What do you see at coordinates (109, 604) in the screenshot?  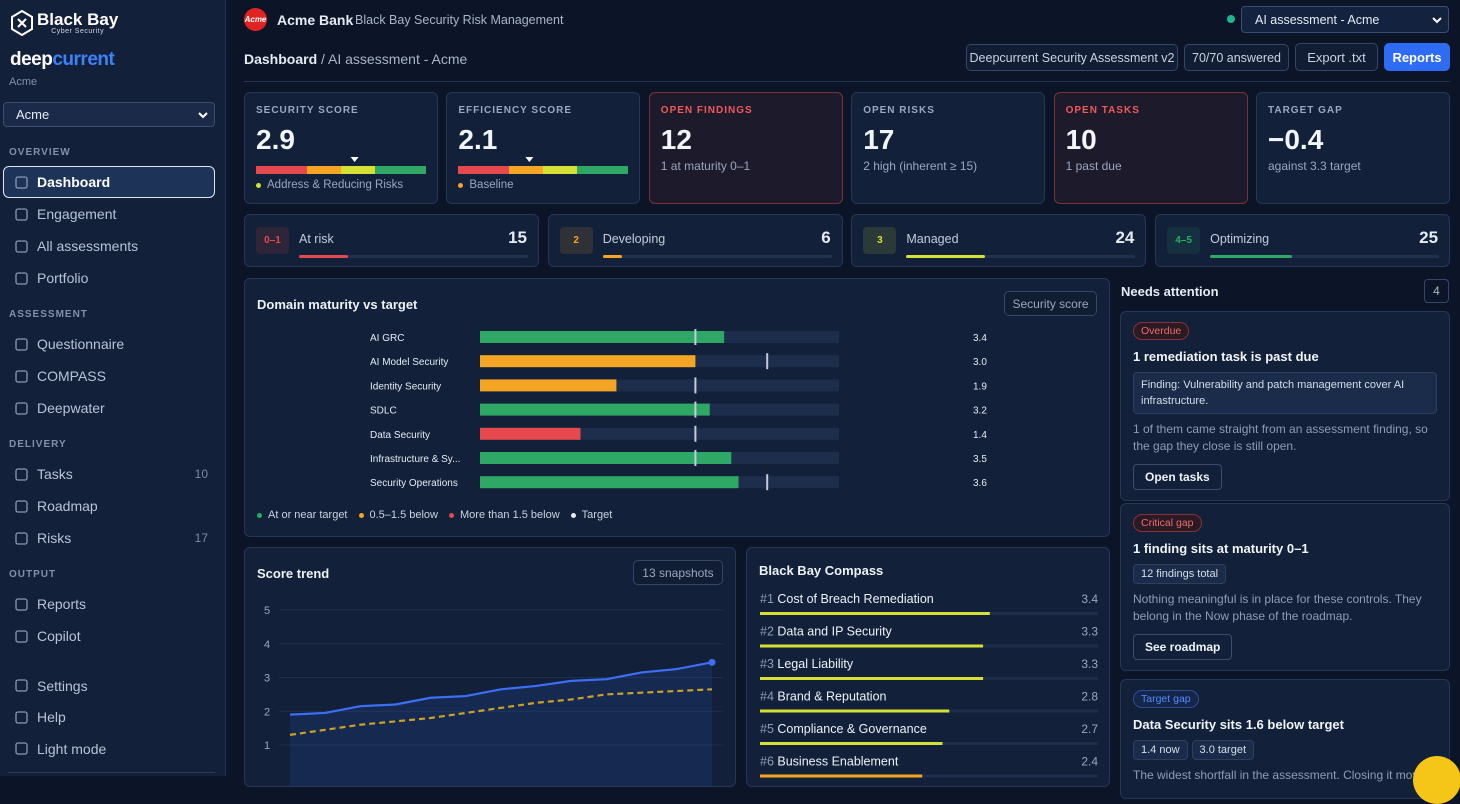 I see `nav-item: Reports` at bounding box center [109, 604].